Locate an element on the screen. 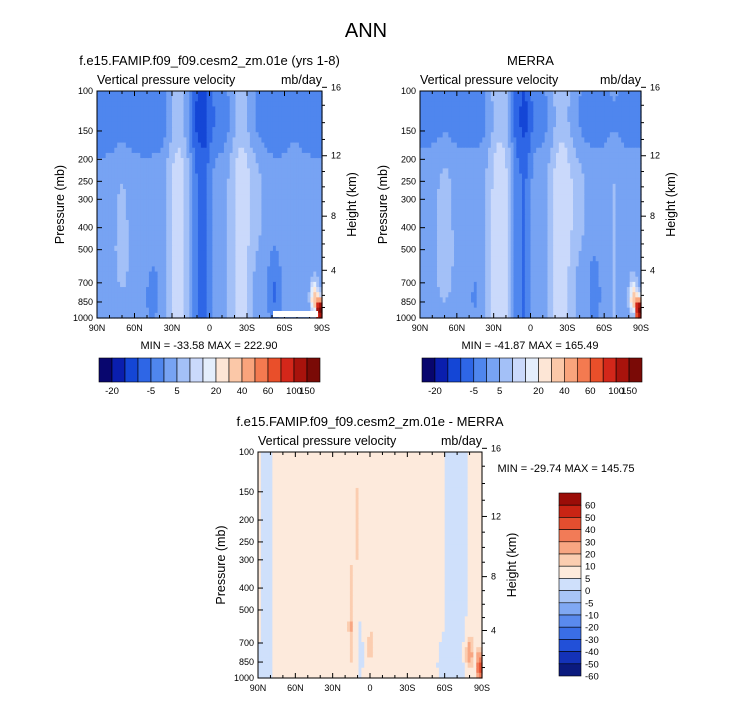 This screenshot has width=733, height=702. y-tick-label: 400 is located at coordinates (85, 228).